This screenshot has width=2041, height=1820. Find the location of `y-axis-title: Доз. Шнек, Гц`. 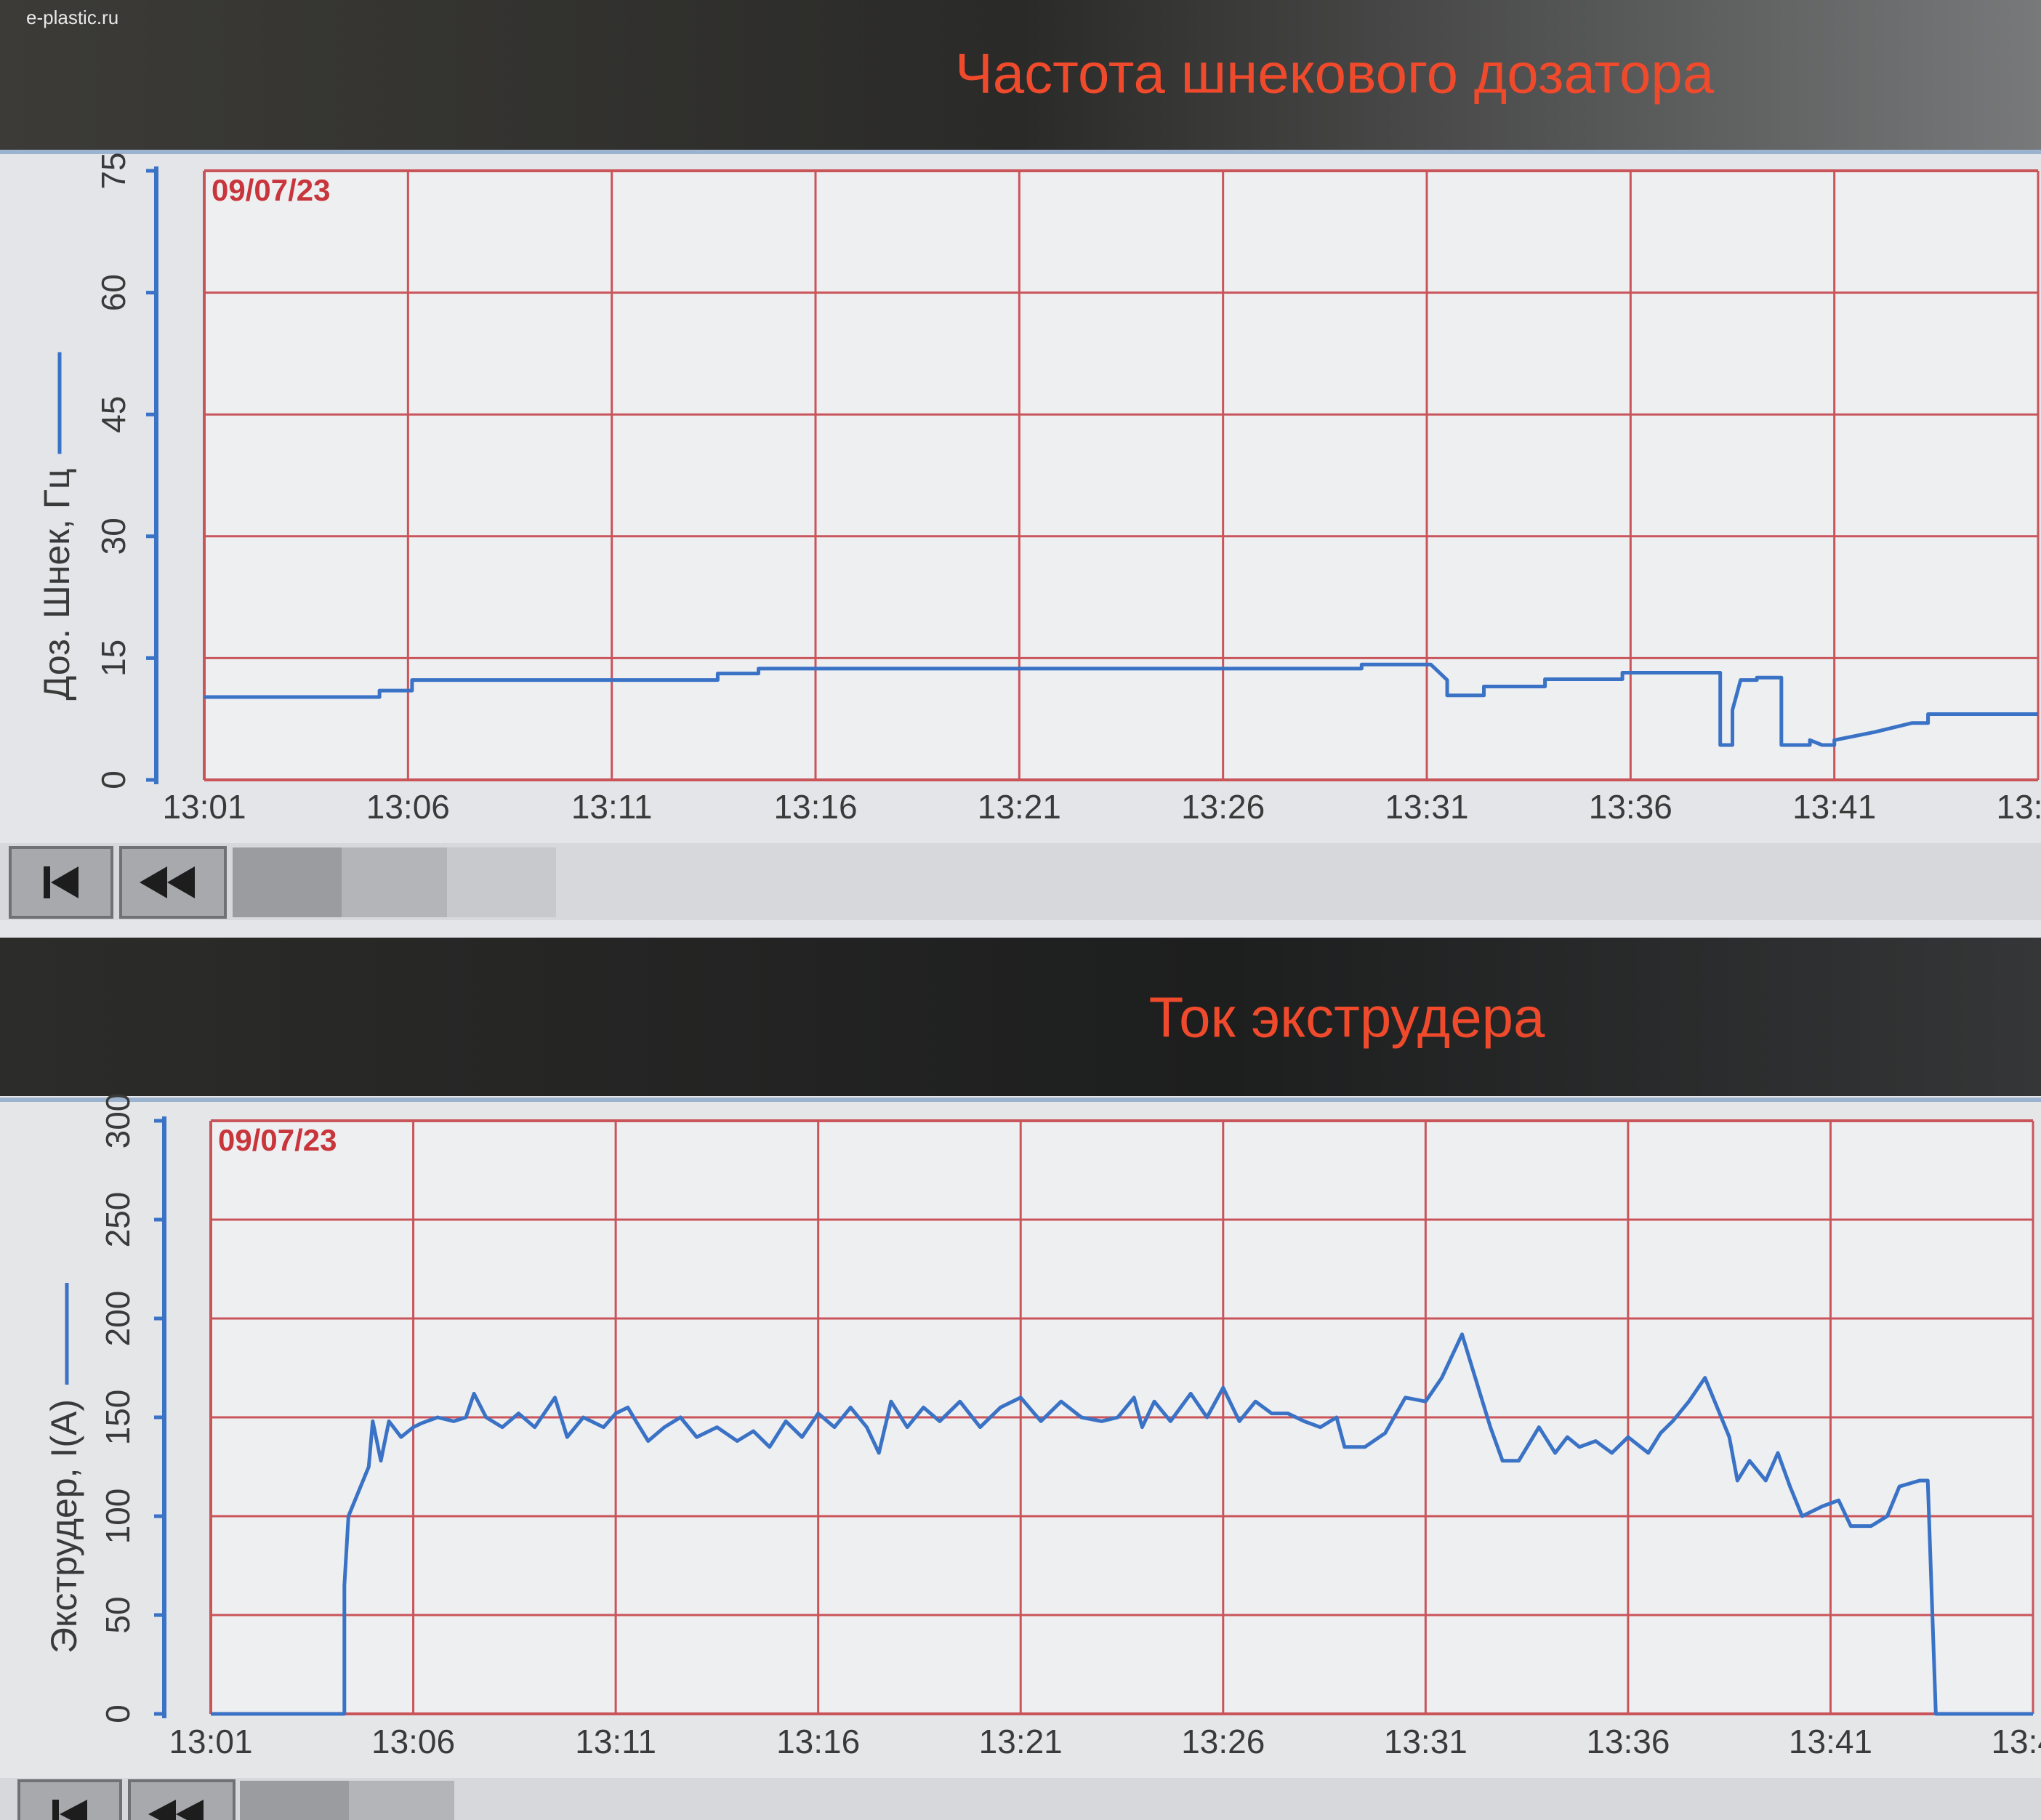

y-axis-title: Доз. Шнек, Гц is located at coordinates (56, 585).